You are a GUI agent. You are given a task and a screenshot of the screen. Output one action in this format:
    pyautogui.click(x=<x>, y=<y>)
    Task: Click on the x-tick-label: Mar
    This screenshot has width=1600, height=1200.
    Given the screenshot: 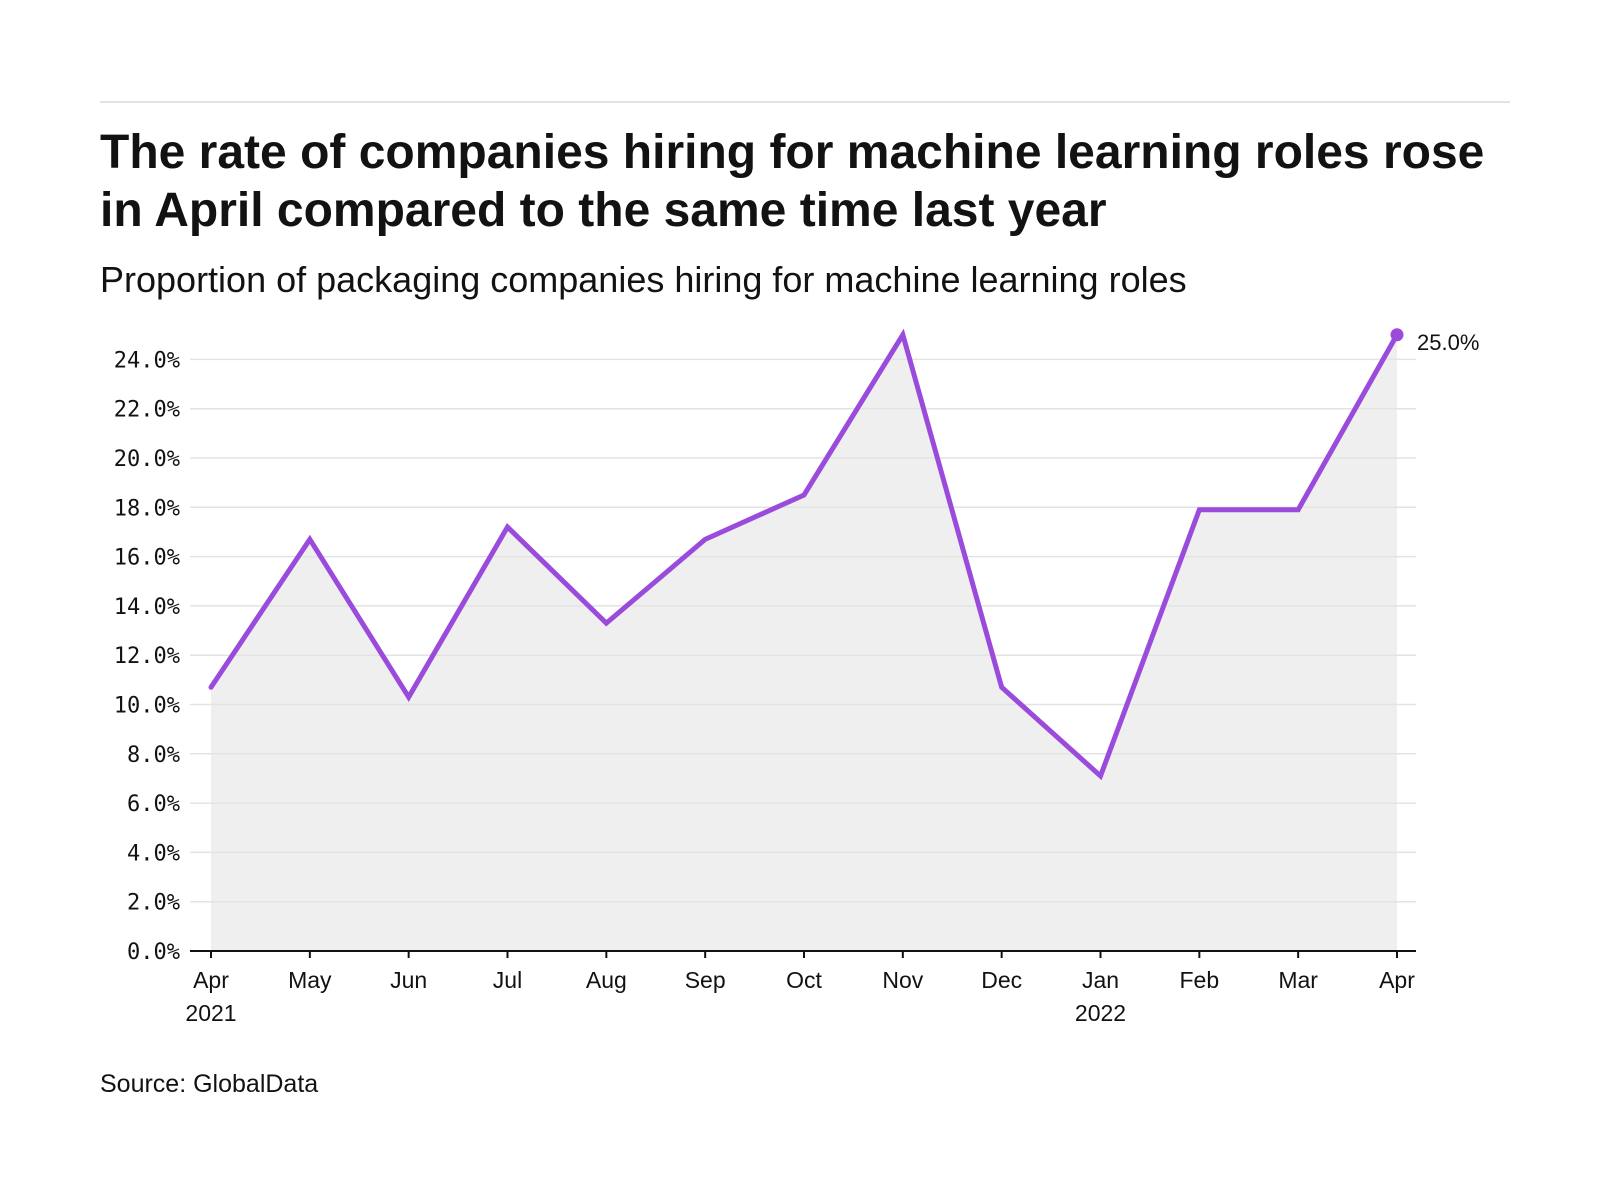 What is the action you would take?
    pyautogui.click(x=1298, y=980)
    